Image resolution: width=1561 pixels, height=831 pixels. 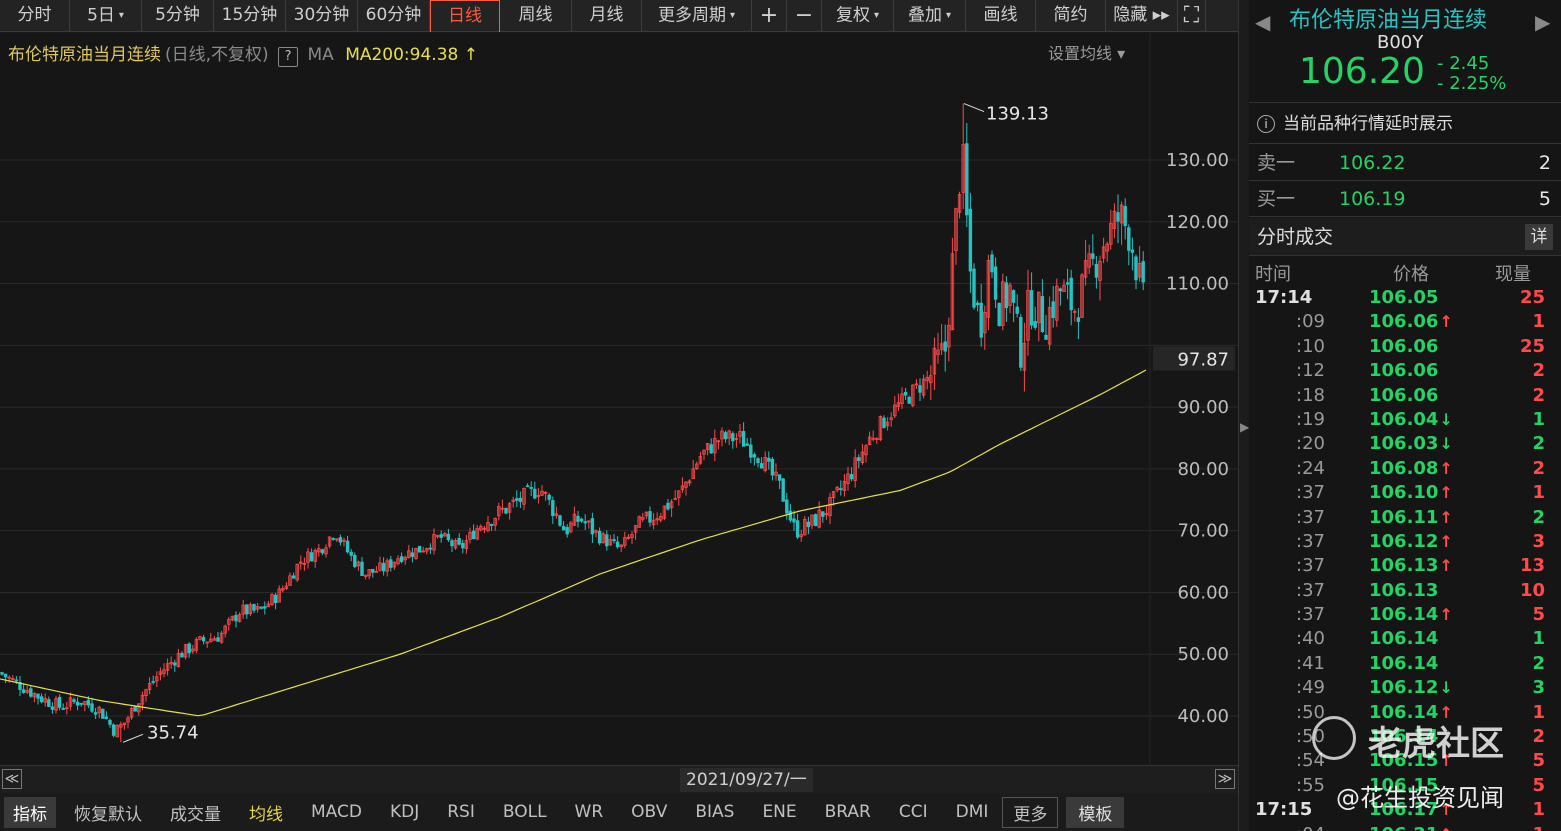 I want to click on toolbar-item-4: 30分钟, so click(x=322, y=16).